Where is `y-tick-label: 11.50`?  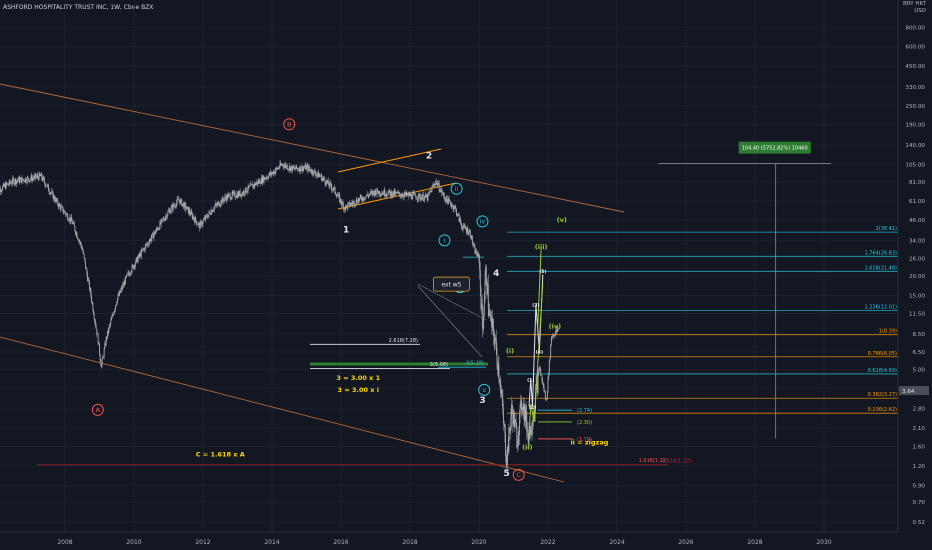
y-tick-label: 11.50 is located at coordinates (917, 314).